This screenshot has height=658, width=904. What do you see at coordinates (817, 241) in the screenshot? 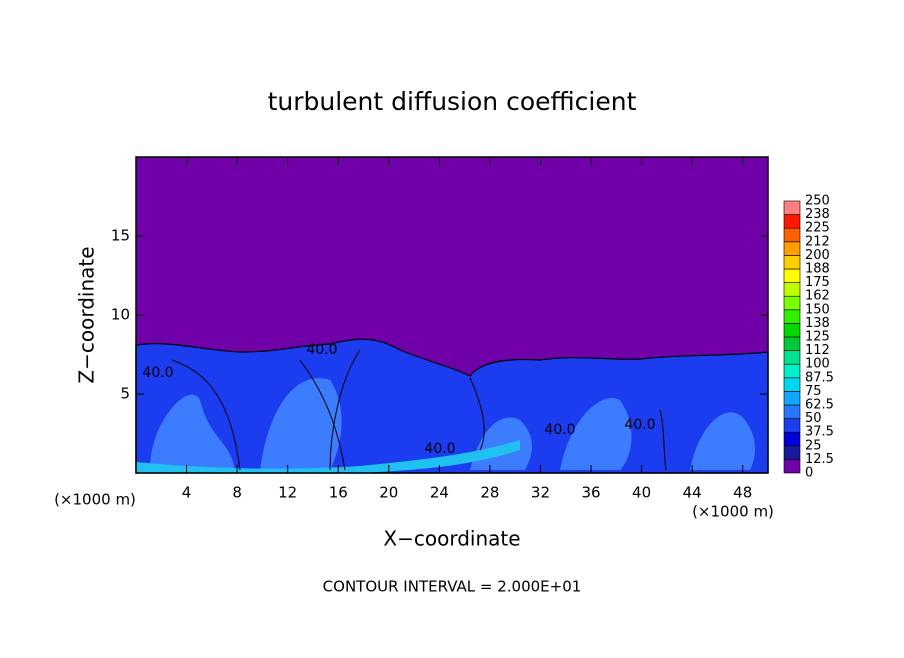
I see `colorbar-label: 212` at bounding box center [817, 241].